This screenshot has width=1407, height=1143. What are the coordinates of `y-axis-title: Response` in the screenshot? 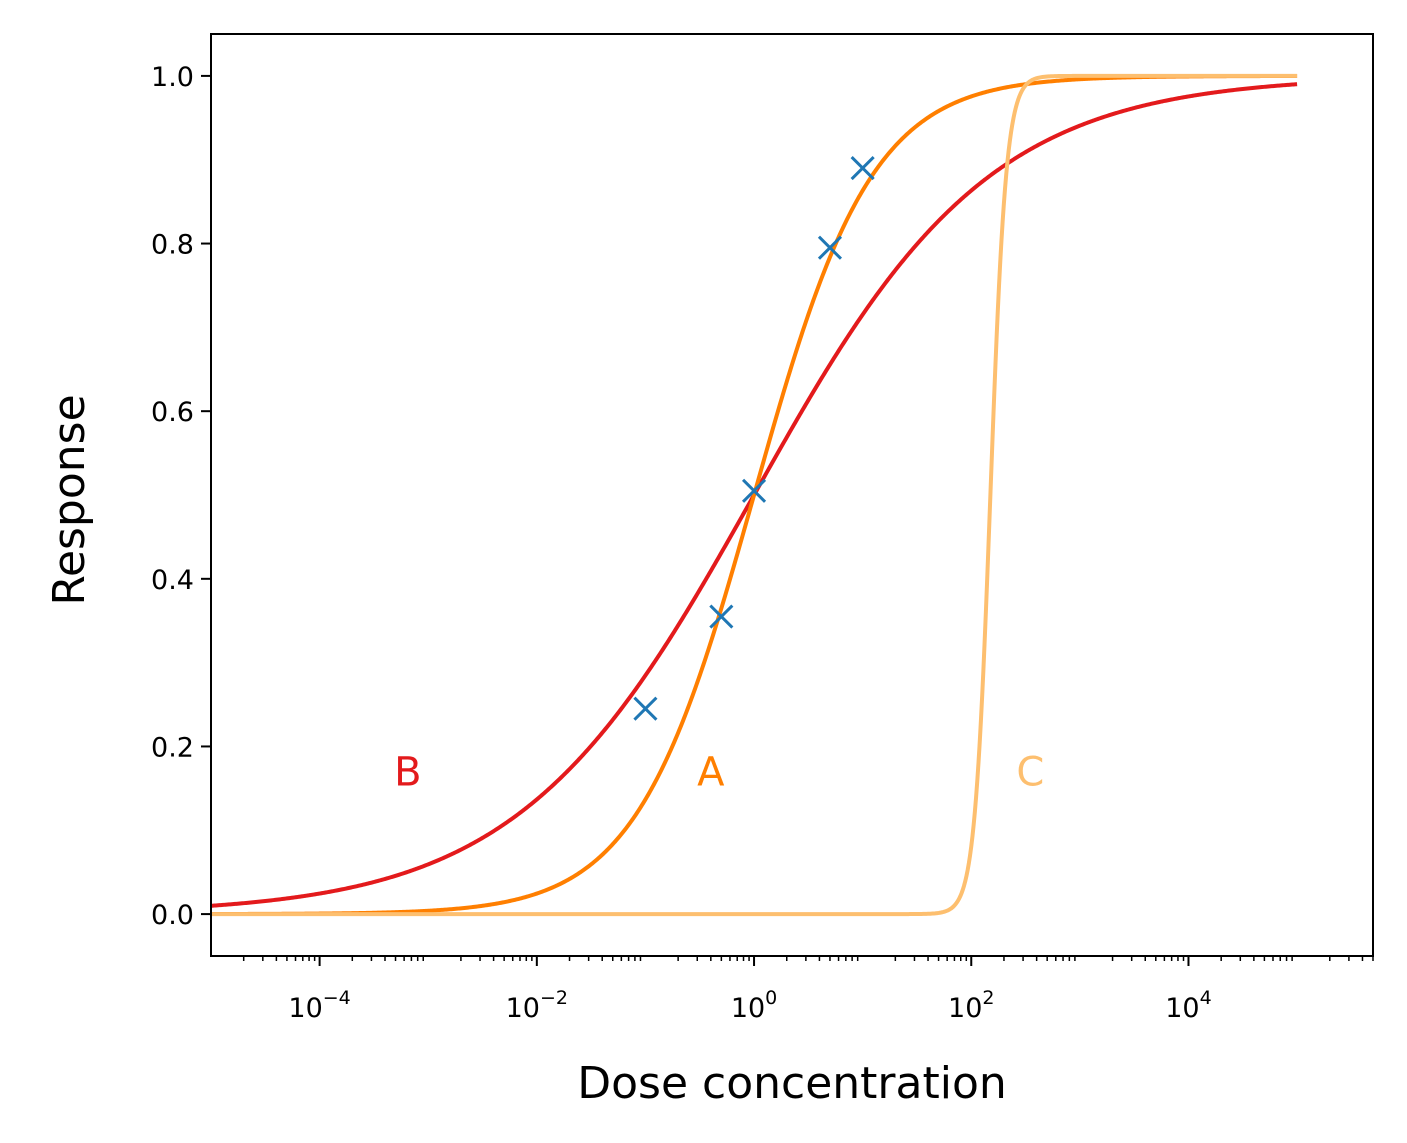 It's located at (69, 499).